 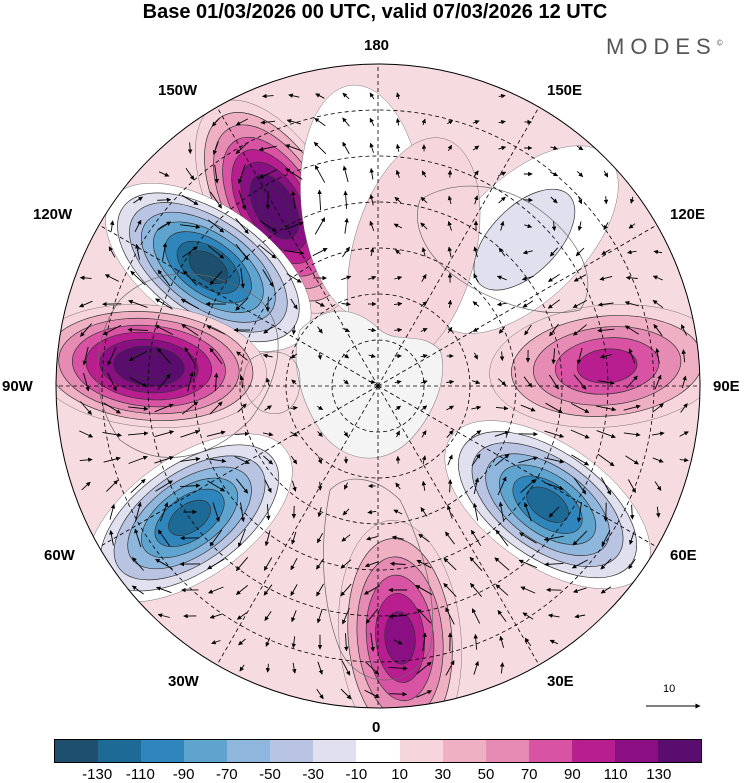 I want to click on anomaly-contour, so click(x=524, y=239).